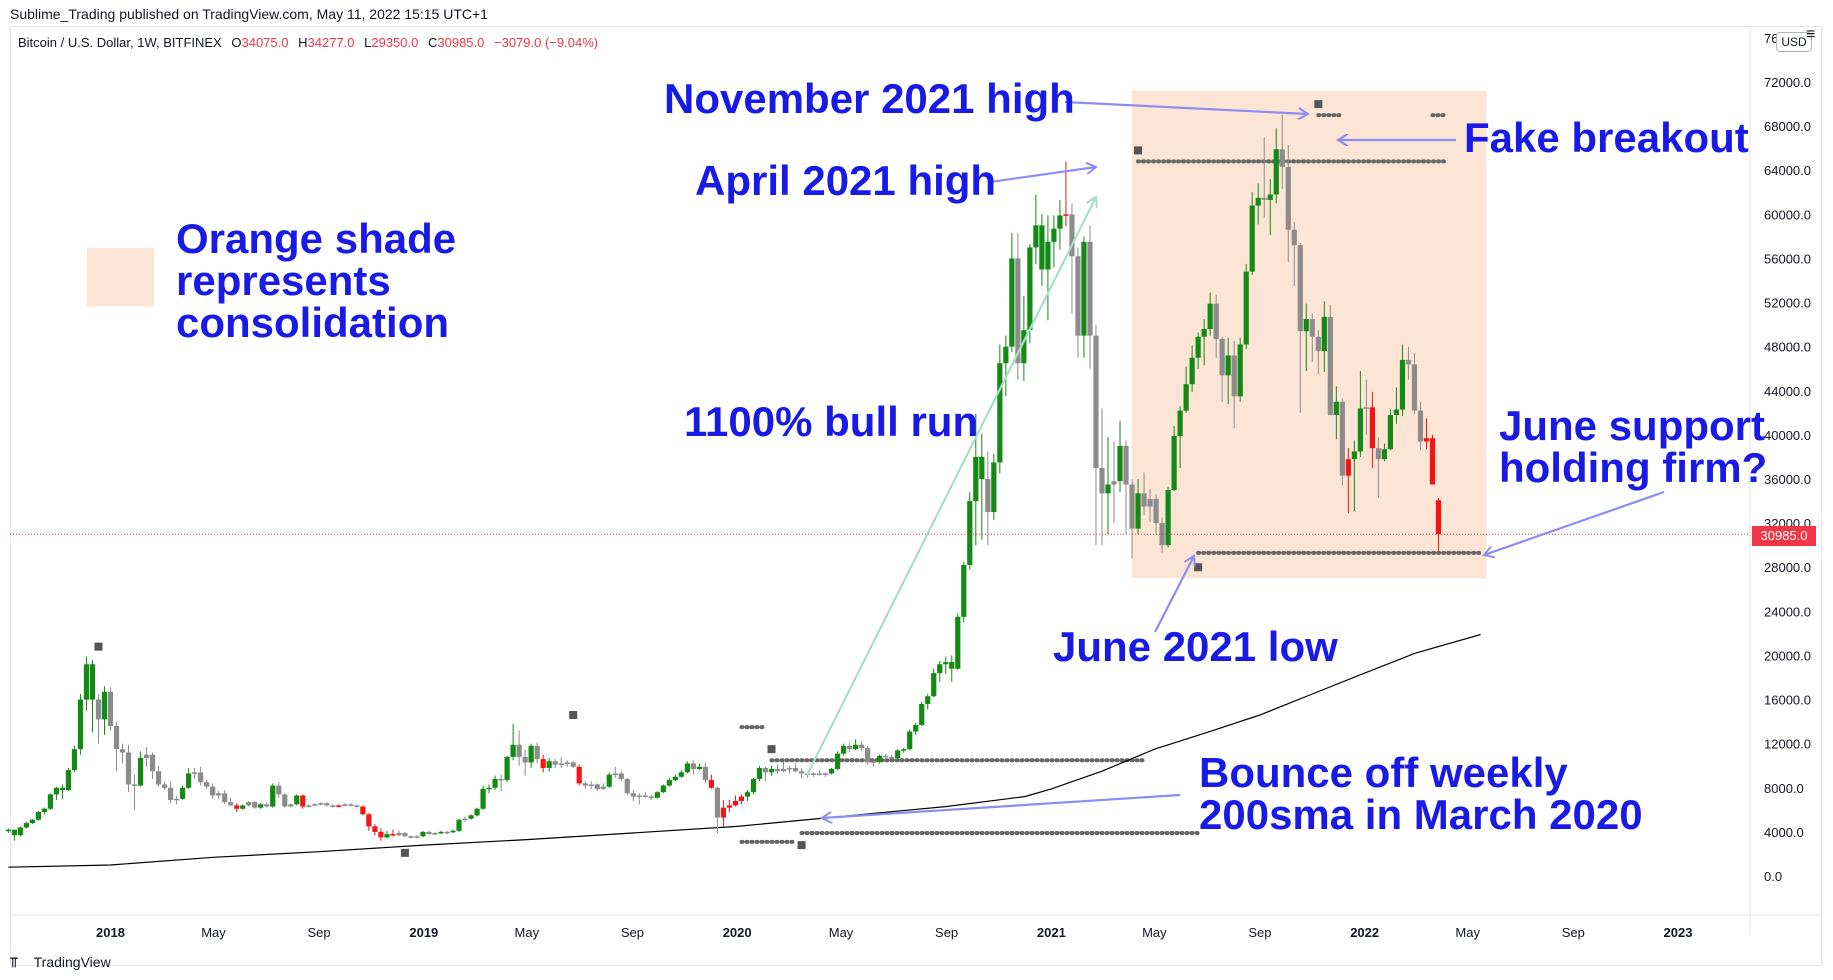 The image size is (1833, 980). What do you see at coordinates (869, 98) in the screenshot?
I see `annotation-november-high: November 2021 high` at bounding box center [869, 98].